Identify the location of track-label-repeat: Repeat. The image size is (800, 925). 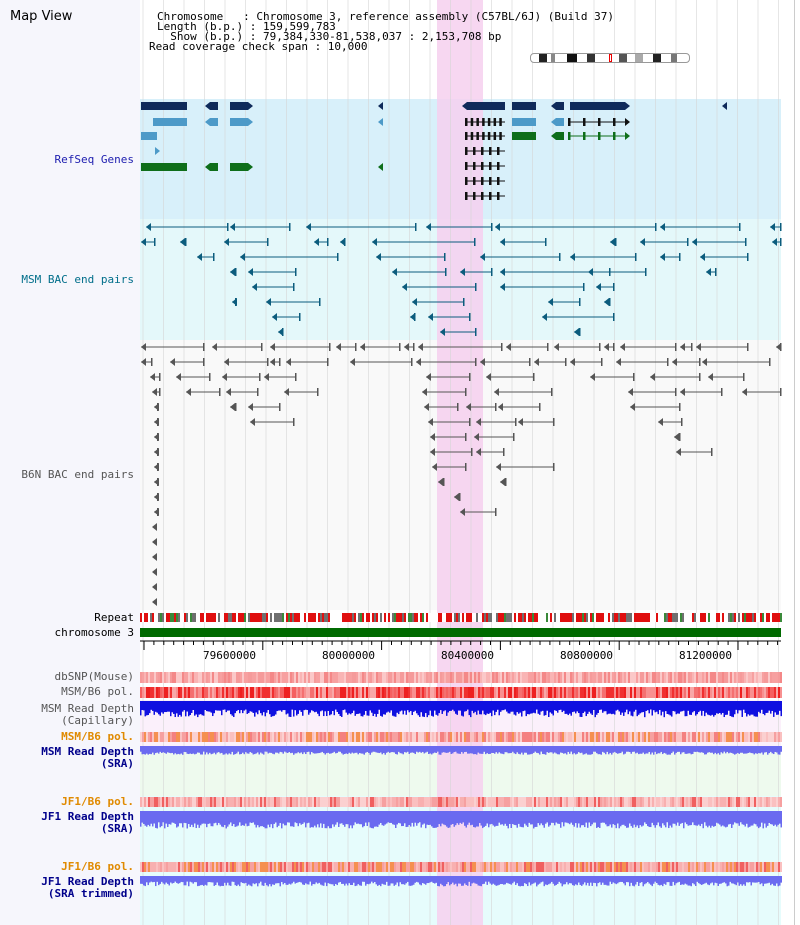
(114, 617).